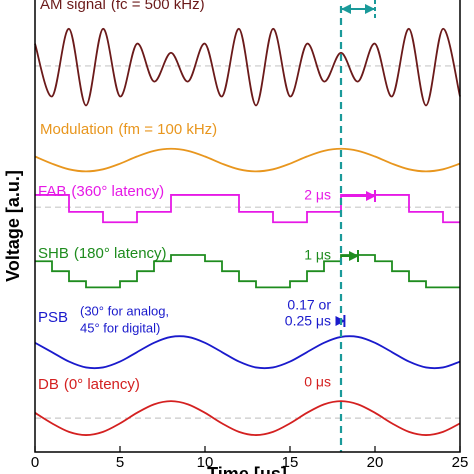 This screenshot has width=474, height=474. I want to click on series-label: PSB, so click(53, 317).